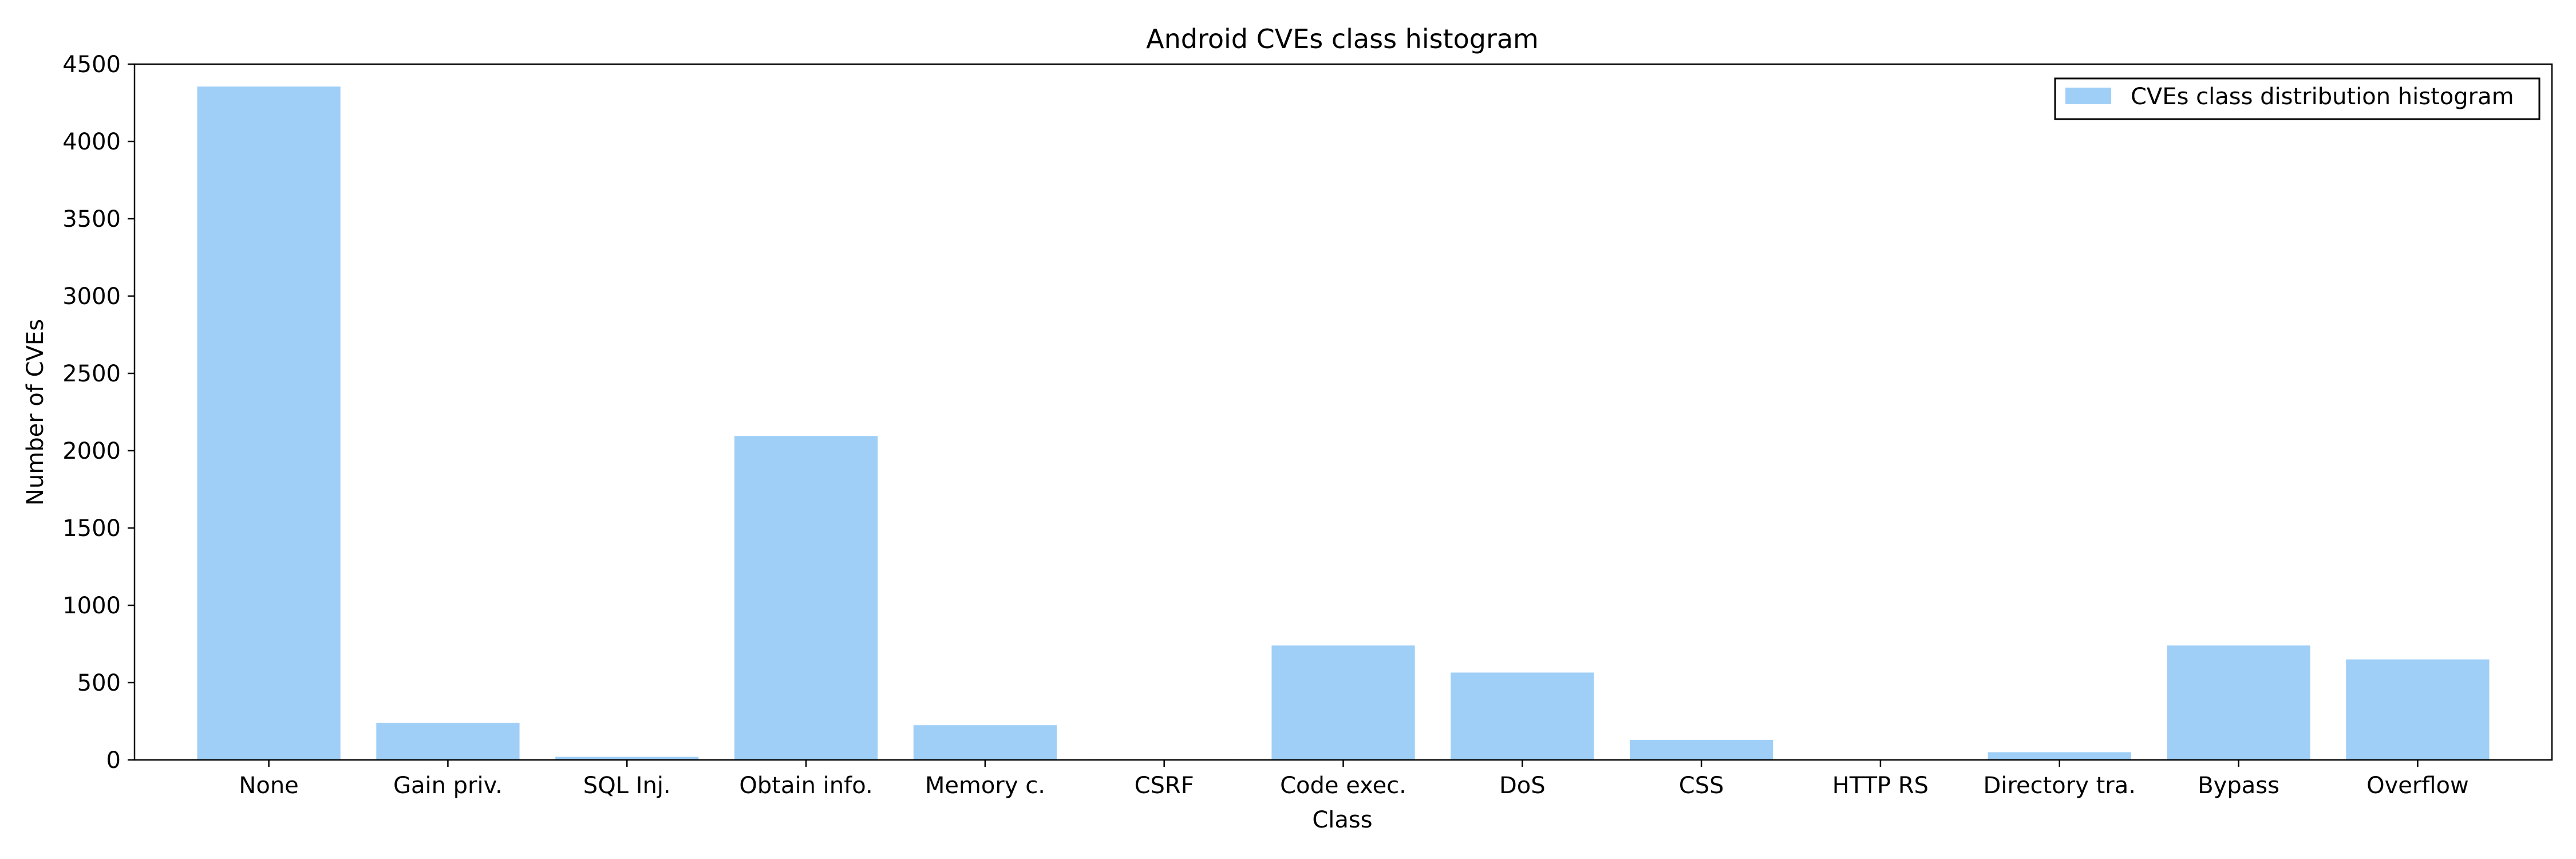 This screenshot has width=2576, height=859. What do you see at coordinates (91, 65) in the screenshot?
I see `y-tick-label: 4500` at bounding box center [91, 65].